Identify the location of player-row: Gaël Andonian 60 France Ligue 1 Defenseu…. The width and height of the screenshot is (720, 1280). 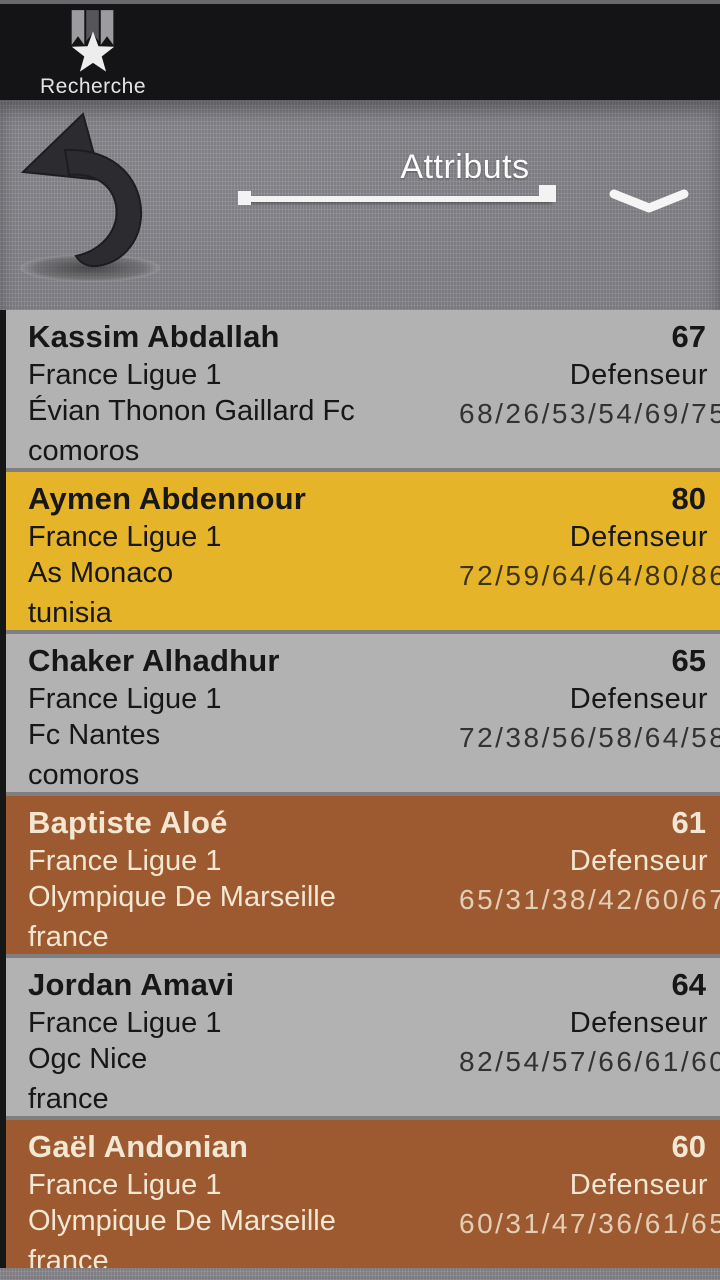
(363, 1194).